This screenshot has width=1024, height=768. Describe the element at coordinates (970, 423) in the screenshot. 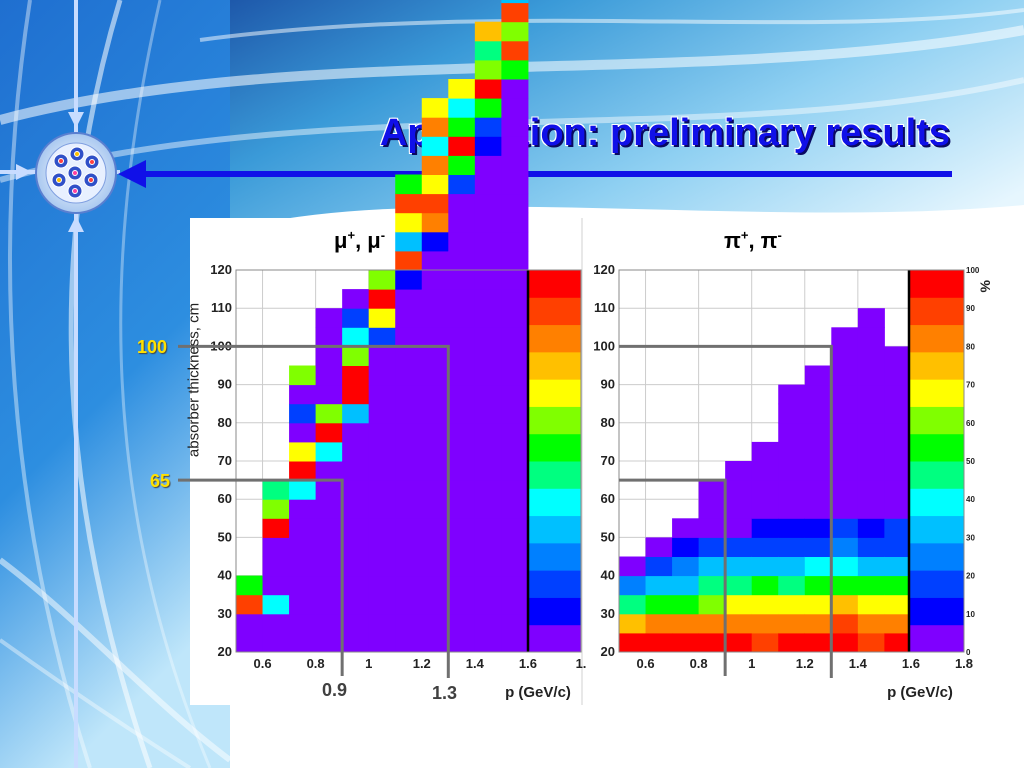

I see `colorbar-tick-label: 60` at that location.